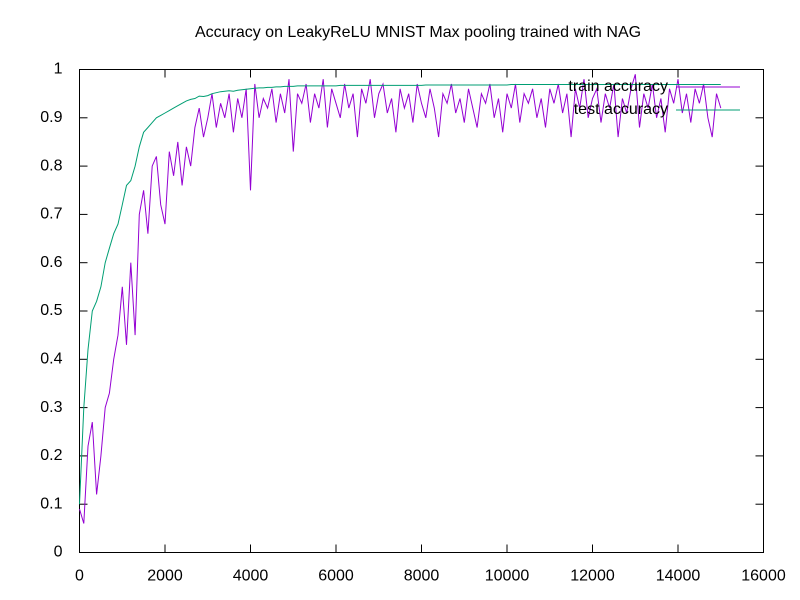 Image resolution: width=800 pixels, height=600 pixels. What do you see at coordinates (507, 576) in the screenshot?
I see `x-tick-label: 10000` at bounding box center [507, 576].